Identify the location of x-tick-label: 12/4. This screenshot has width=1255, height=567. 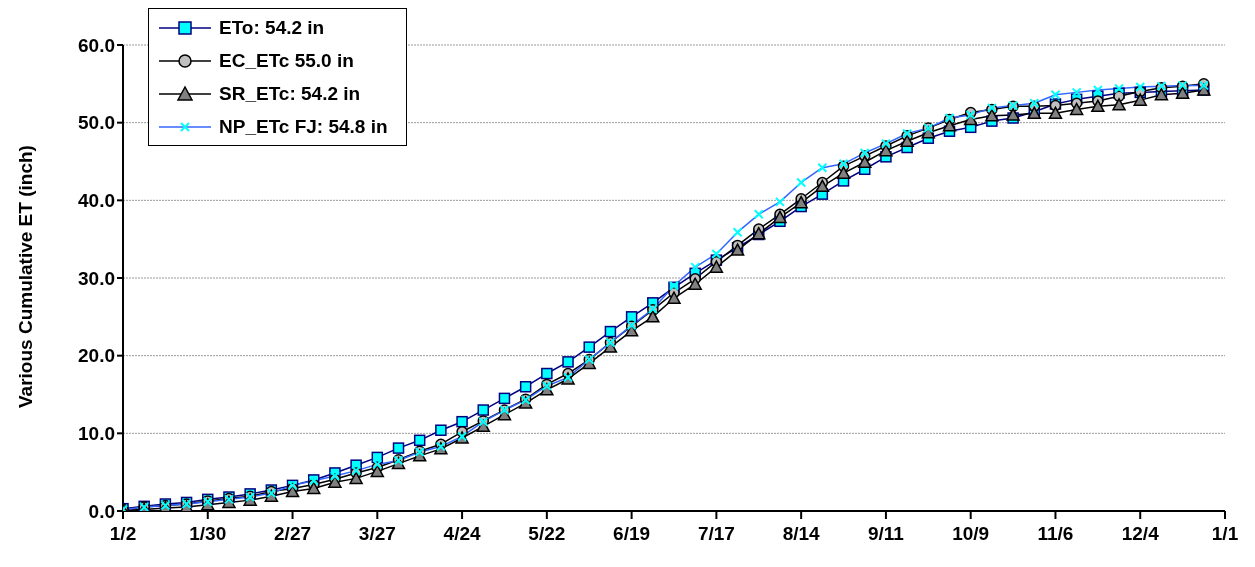
(1140, 534).